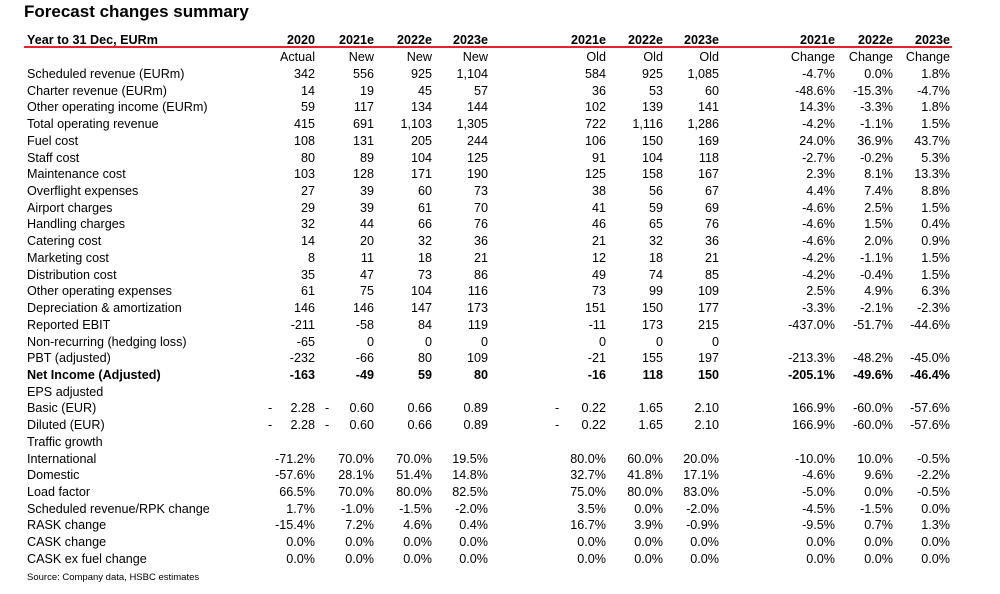  Describe the element at coordinates (307, 274) in the screenshot. I see `table-cell: 35` at that location.